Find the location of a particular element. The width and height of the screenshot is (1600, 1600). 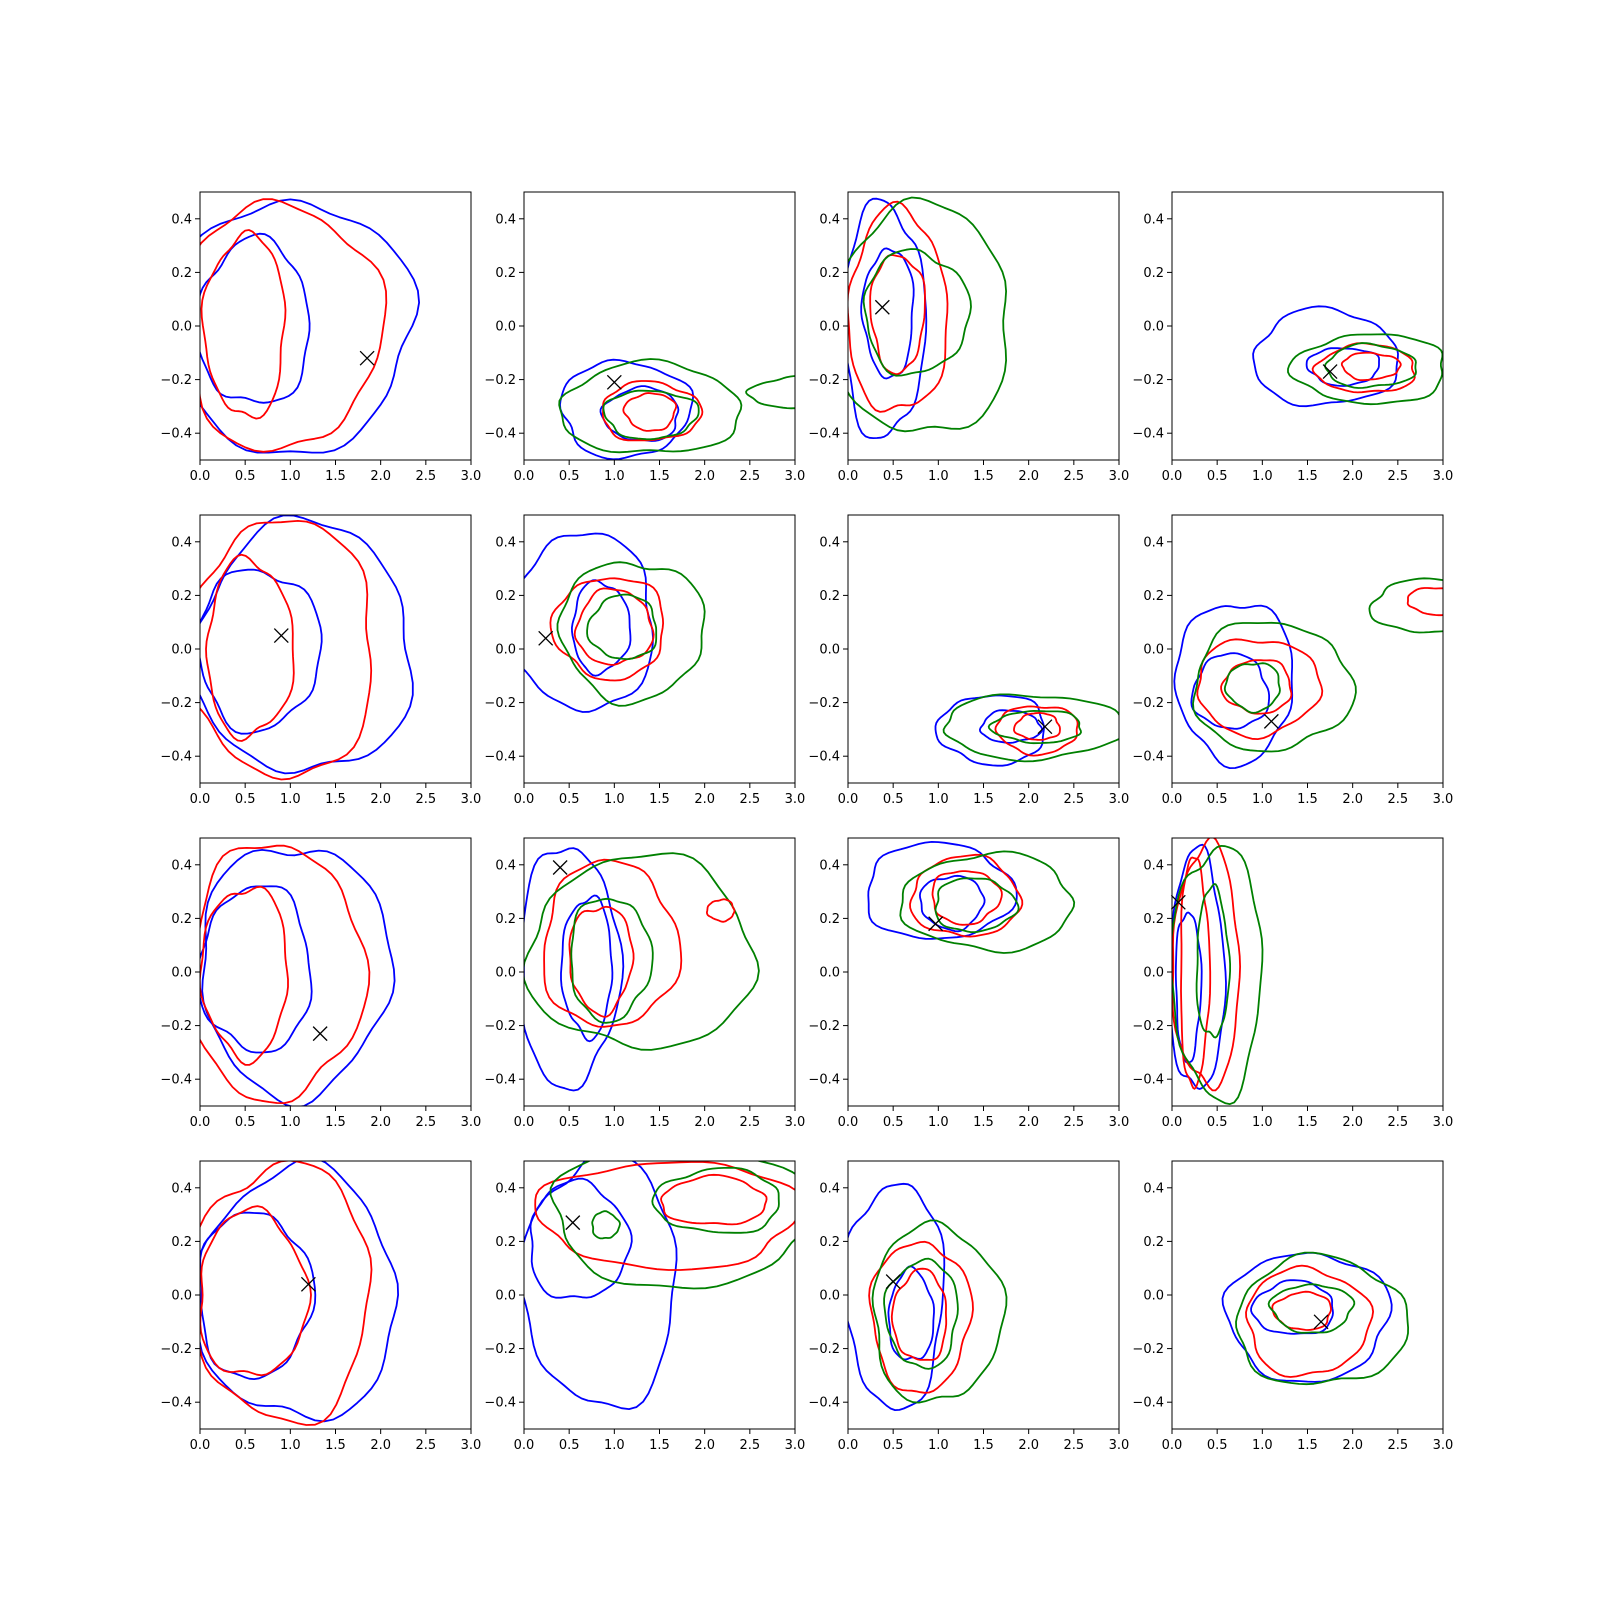

panel-2-3: 0.0 0.5 1.0 1.5 2.0 2.5 3.0 −0.4 −0.2 0.0 0.2 0.4 is located at coordinates (968, 660).